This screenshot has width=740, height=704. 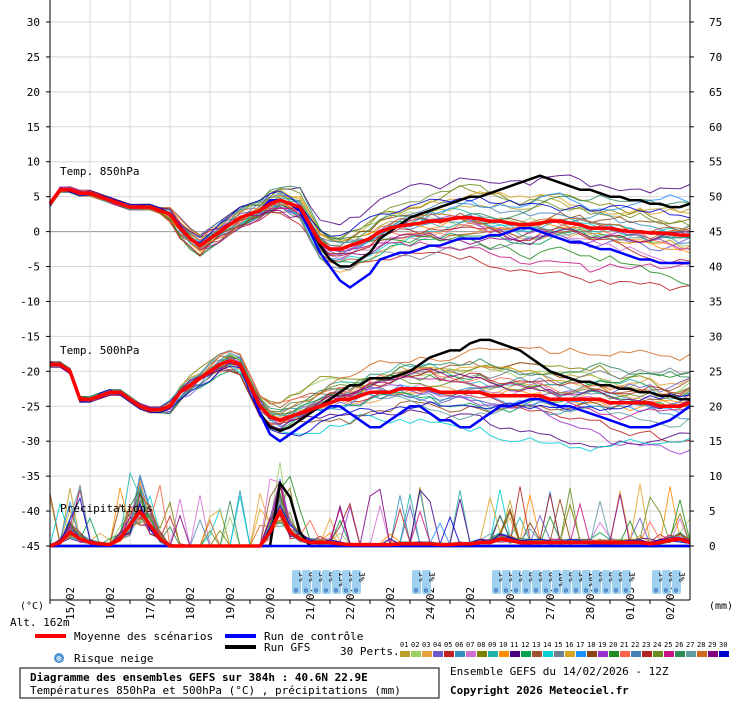 I want to click on legend-snow-icon: ❄, so click(x=59, y=659).